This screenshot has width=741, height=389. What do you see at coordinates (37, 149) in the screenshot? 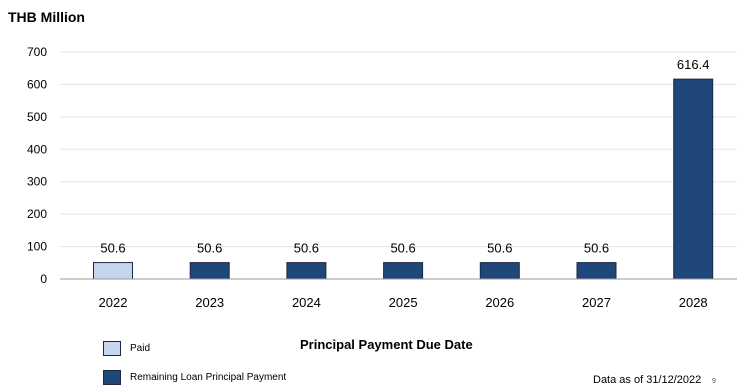
I see `y-tick-label-400: 400` at bounding box center [37, 149].